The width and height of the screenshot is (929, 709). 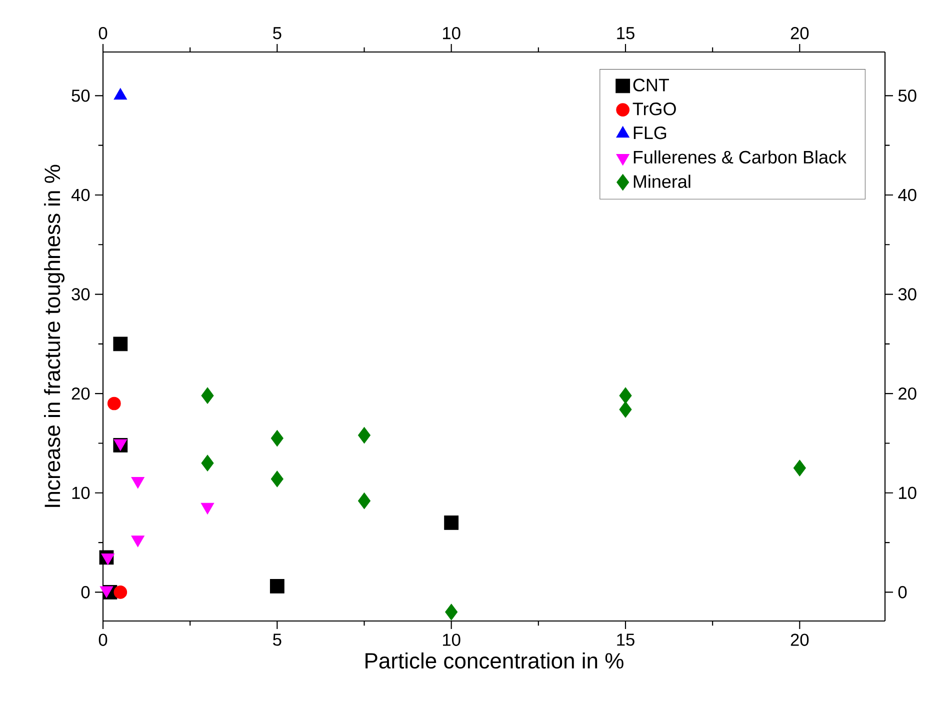 I want to click on x-tick-label: 15, so click(x=625, y=640).